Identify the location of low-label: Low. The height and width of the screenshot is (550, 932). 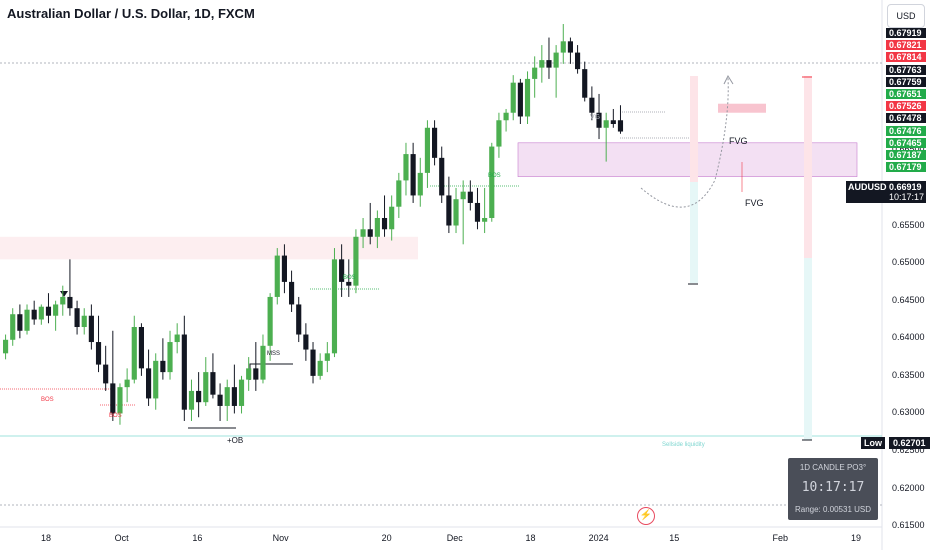
(873, 443).